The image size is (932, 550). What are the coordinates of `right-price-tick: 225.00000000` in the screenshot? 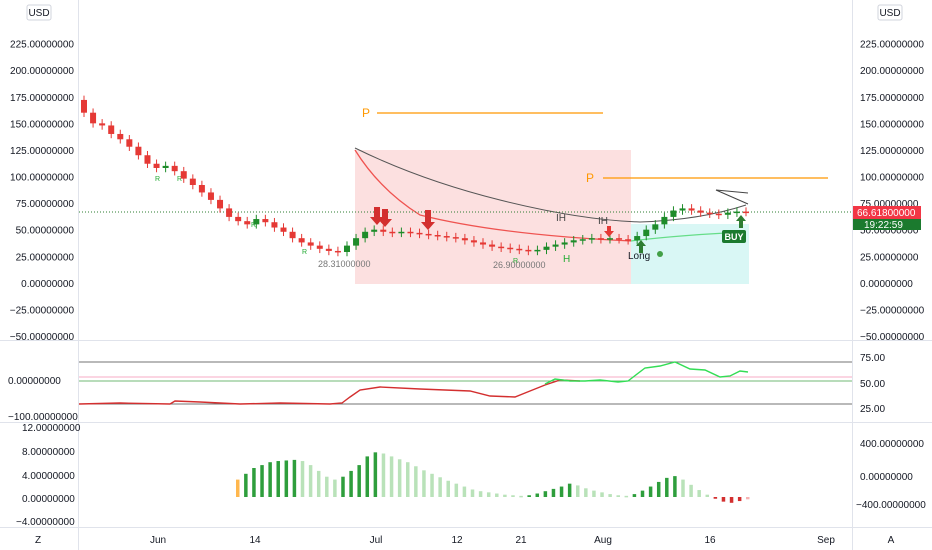 It's located at (892, 45).